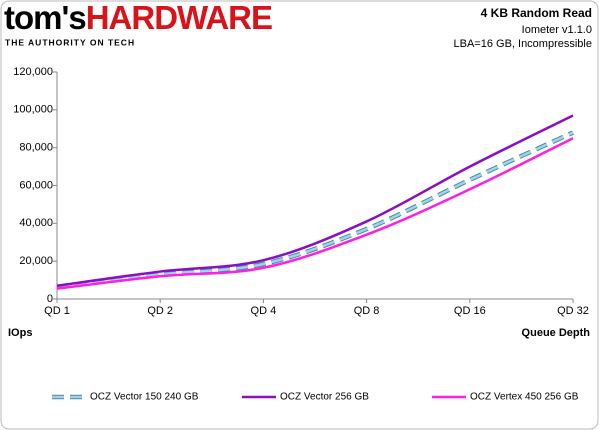  I want to click on x-axis-label: Queue Depth, so click(556, 333).